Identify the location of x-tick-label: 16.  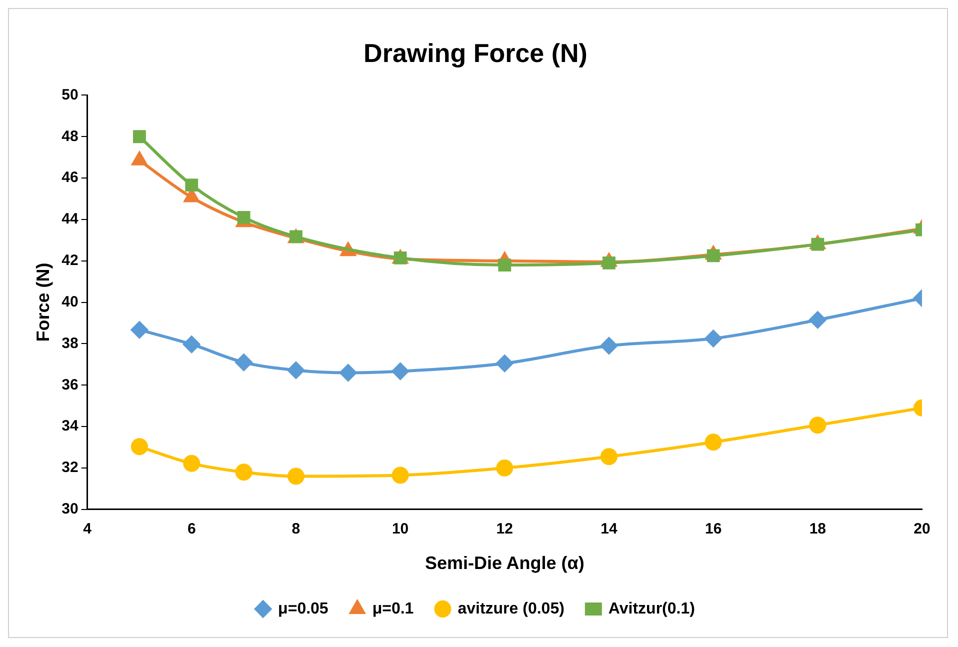
(713, 529).